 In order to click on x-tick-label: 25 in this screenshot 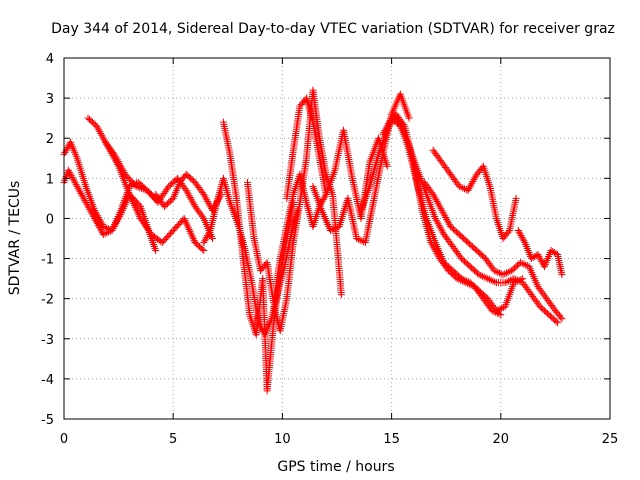, I will do `click(610, 439)`.